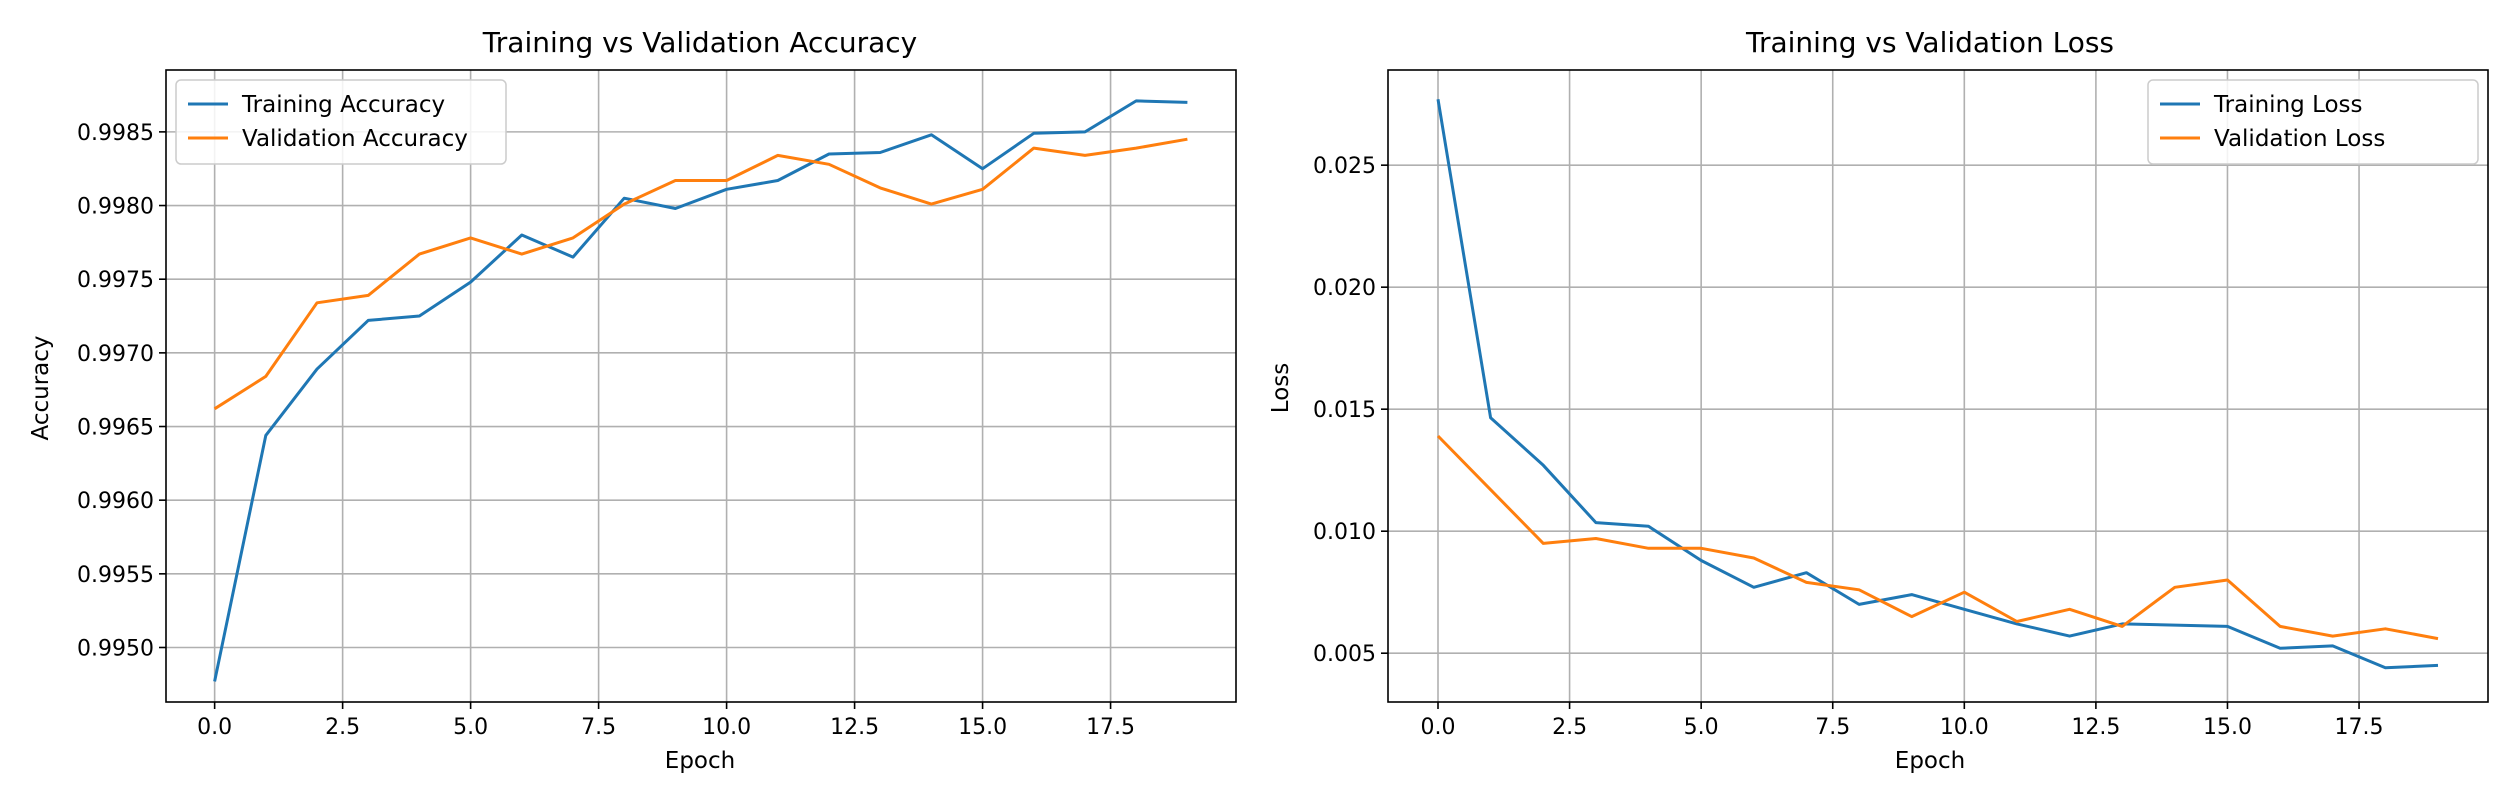  I want to click on y-tick-label: 0.9960, so click(115, 501).